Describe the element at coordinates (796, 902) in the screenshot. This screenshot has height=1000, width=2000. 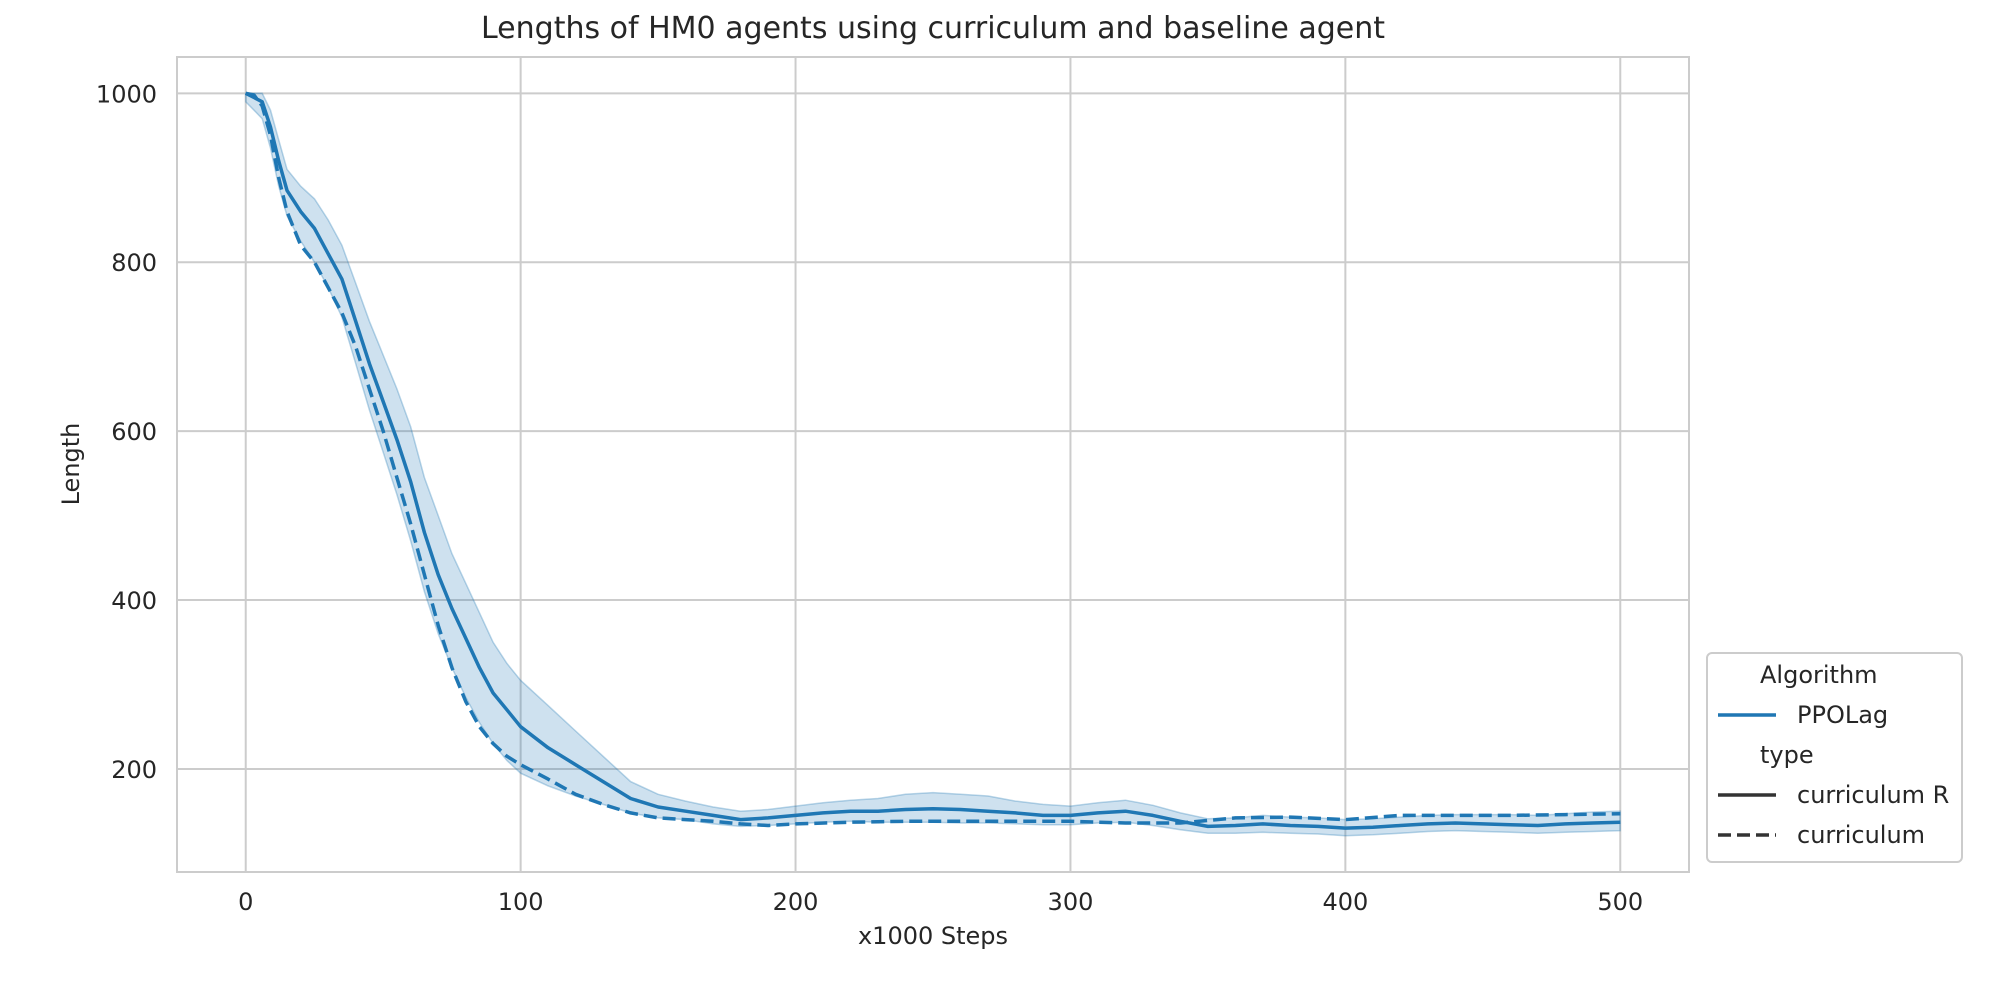
I see `x-tick-label: 200` at that location.